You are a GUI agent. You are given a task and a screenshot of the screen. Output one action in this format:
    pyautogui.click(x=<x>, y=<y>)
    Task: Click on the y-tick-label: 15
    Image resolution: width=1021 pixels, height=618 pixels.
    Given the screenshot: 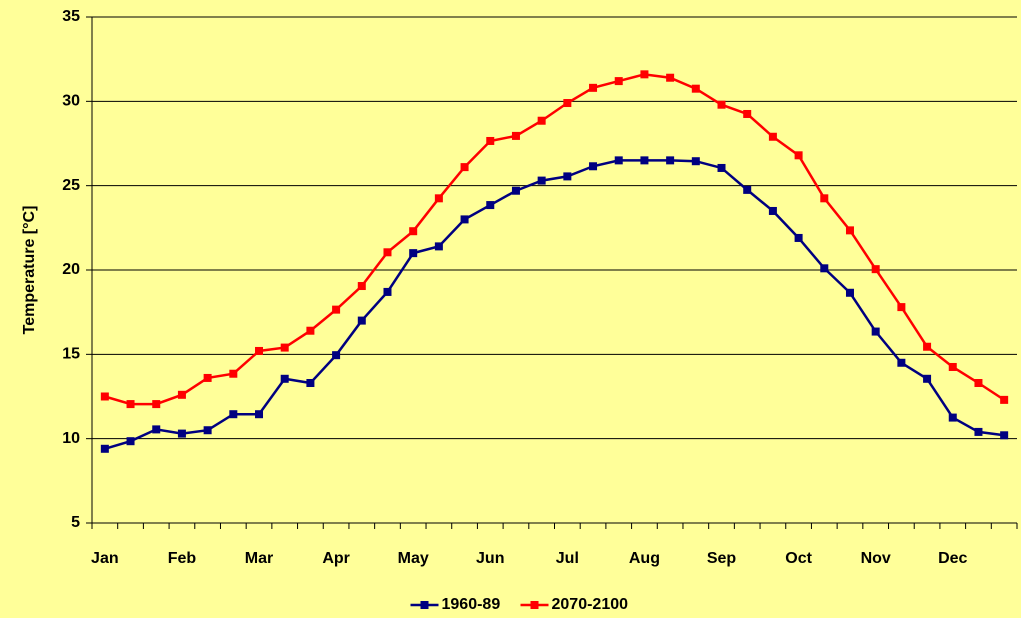 What is the action you would take?
    pyautogui.click(x=71, y=354)
    